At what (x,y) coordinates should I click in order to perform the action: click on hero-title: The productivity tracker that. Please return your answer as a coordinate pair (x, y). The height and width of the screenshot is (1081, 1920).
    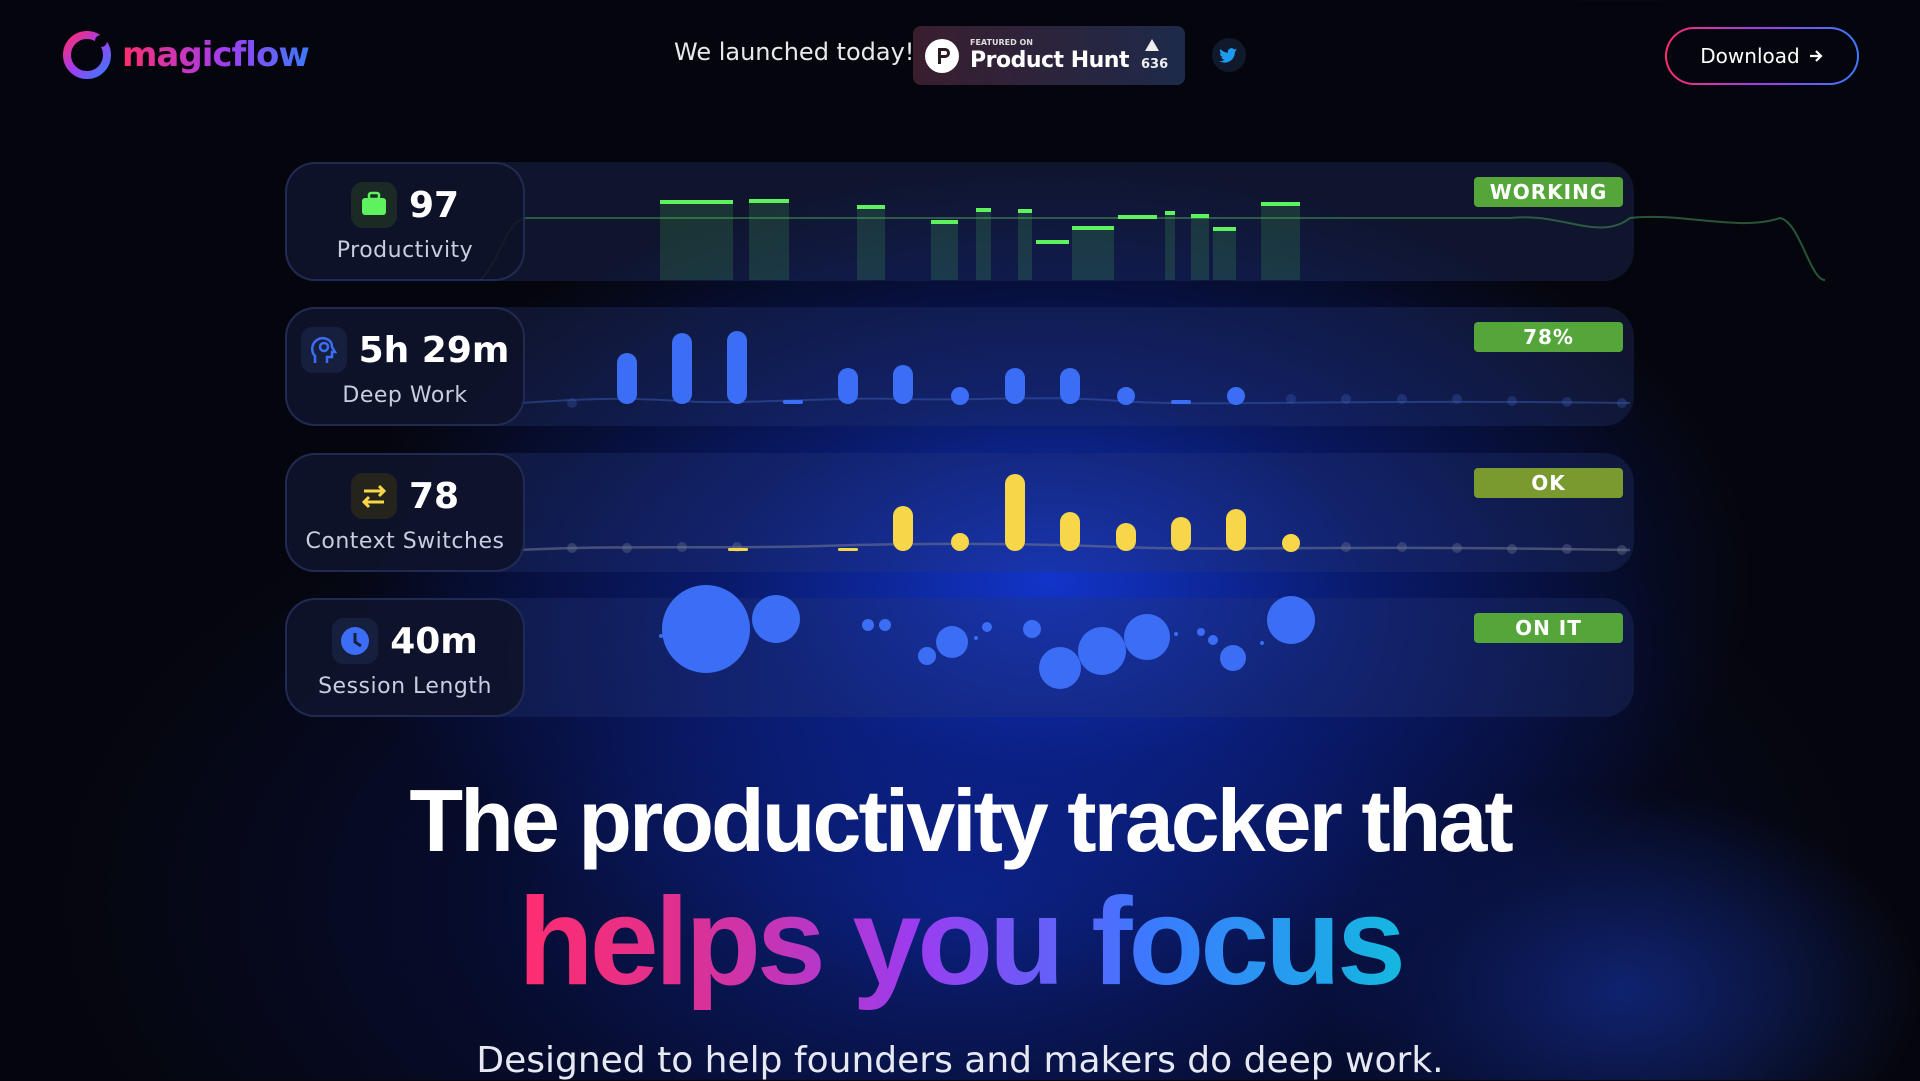
    Looking at the image, I should click on (961, 820).